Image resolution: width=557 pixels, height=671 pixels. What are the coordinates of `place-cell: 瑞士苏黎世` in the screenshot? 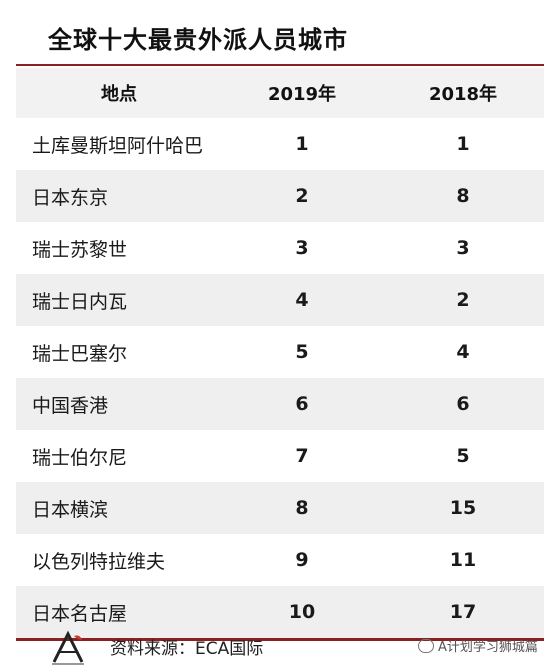 It's located at (119, 248).